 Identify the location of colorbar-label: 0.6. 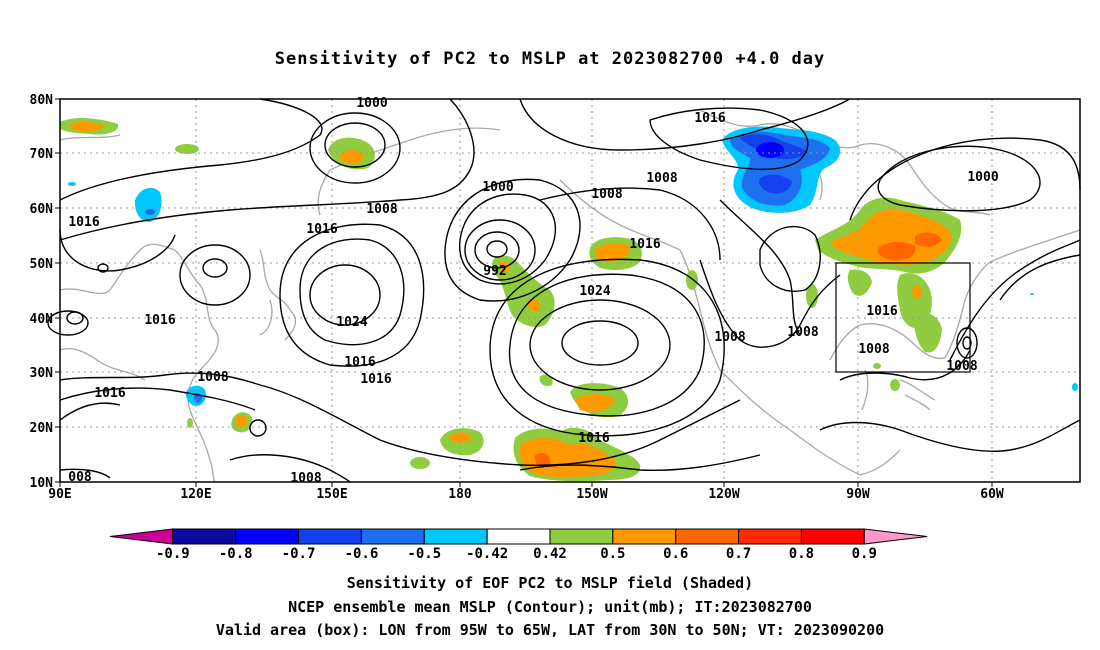
(675, 554).